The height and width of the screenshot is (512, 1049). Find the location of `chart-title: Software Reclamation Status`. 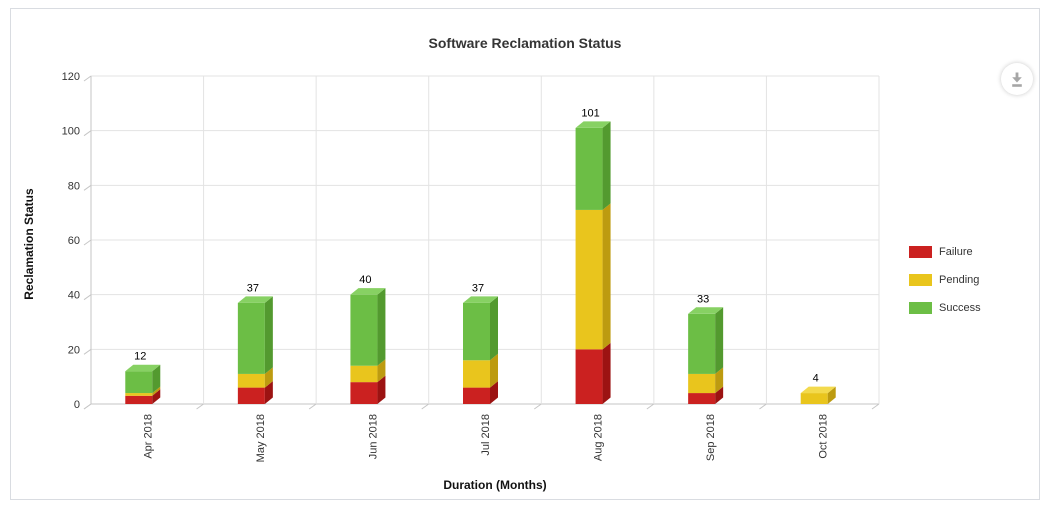

chart-title: Software Reclamation Status is located at coordinates (525, 43).